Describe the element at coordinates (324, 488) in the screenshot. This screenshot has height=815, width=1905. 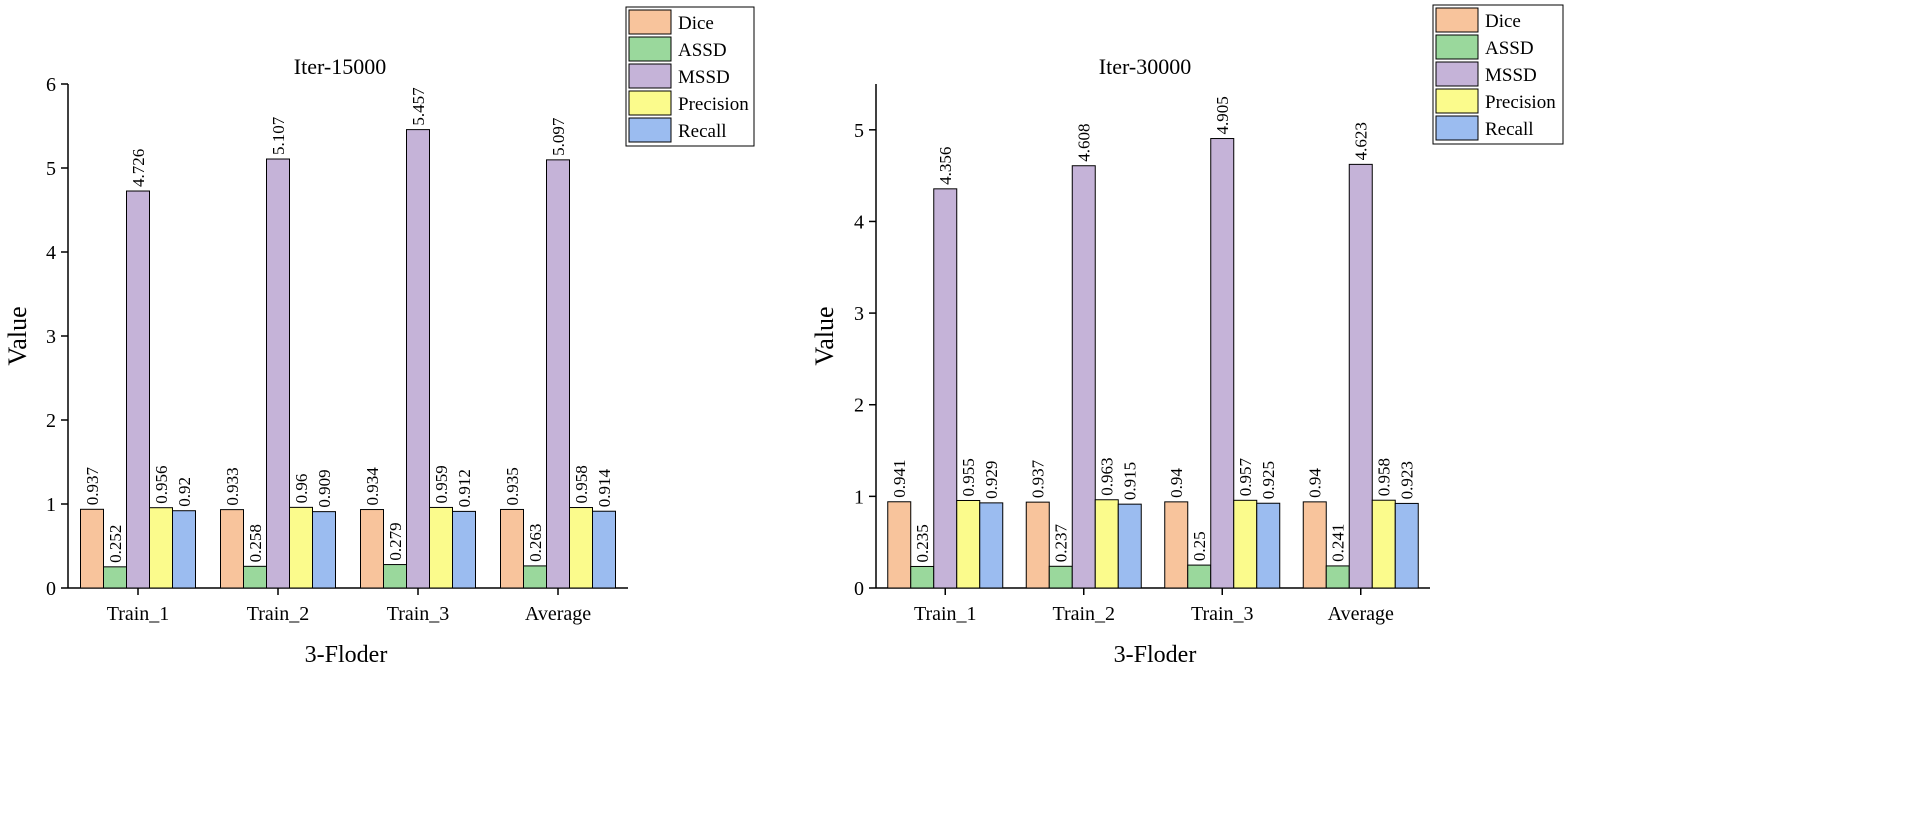
I see `data-label: 0.909` at that location.